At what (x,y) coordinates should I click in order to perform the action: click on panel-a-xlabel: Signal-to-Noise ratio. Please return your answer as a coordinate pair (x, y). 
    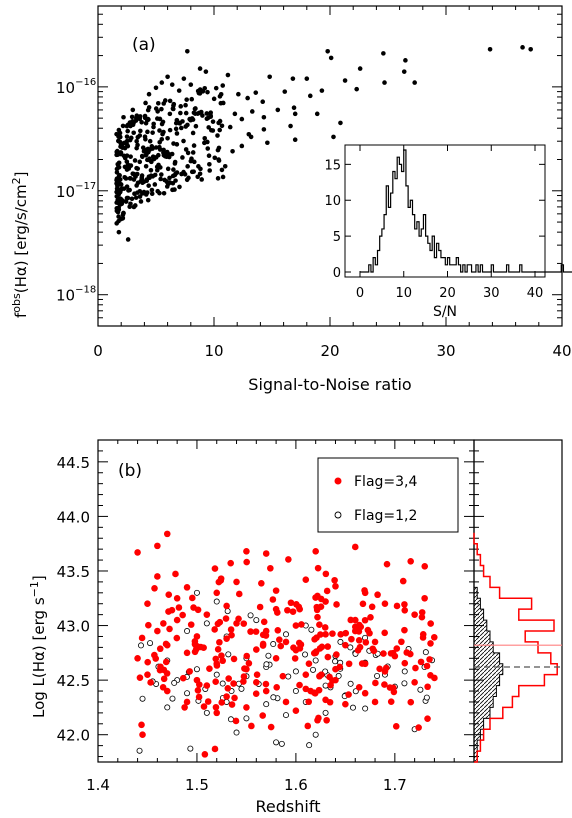
    Looking at the image, I should click on (329, 384).